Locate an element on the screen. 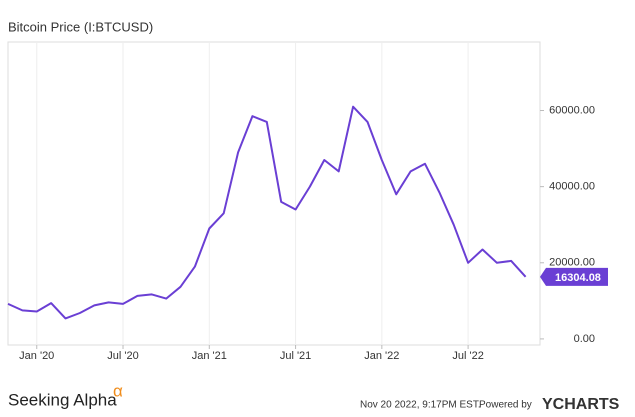 This screenshot has height=417, width=635. brand: Seeking Alpha is located at coordinates (62, 399).